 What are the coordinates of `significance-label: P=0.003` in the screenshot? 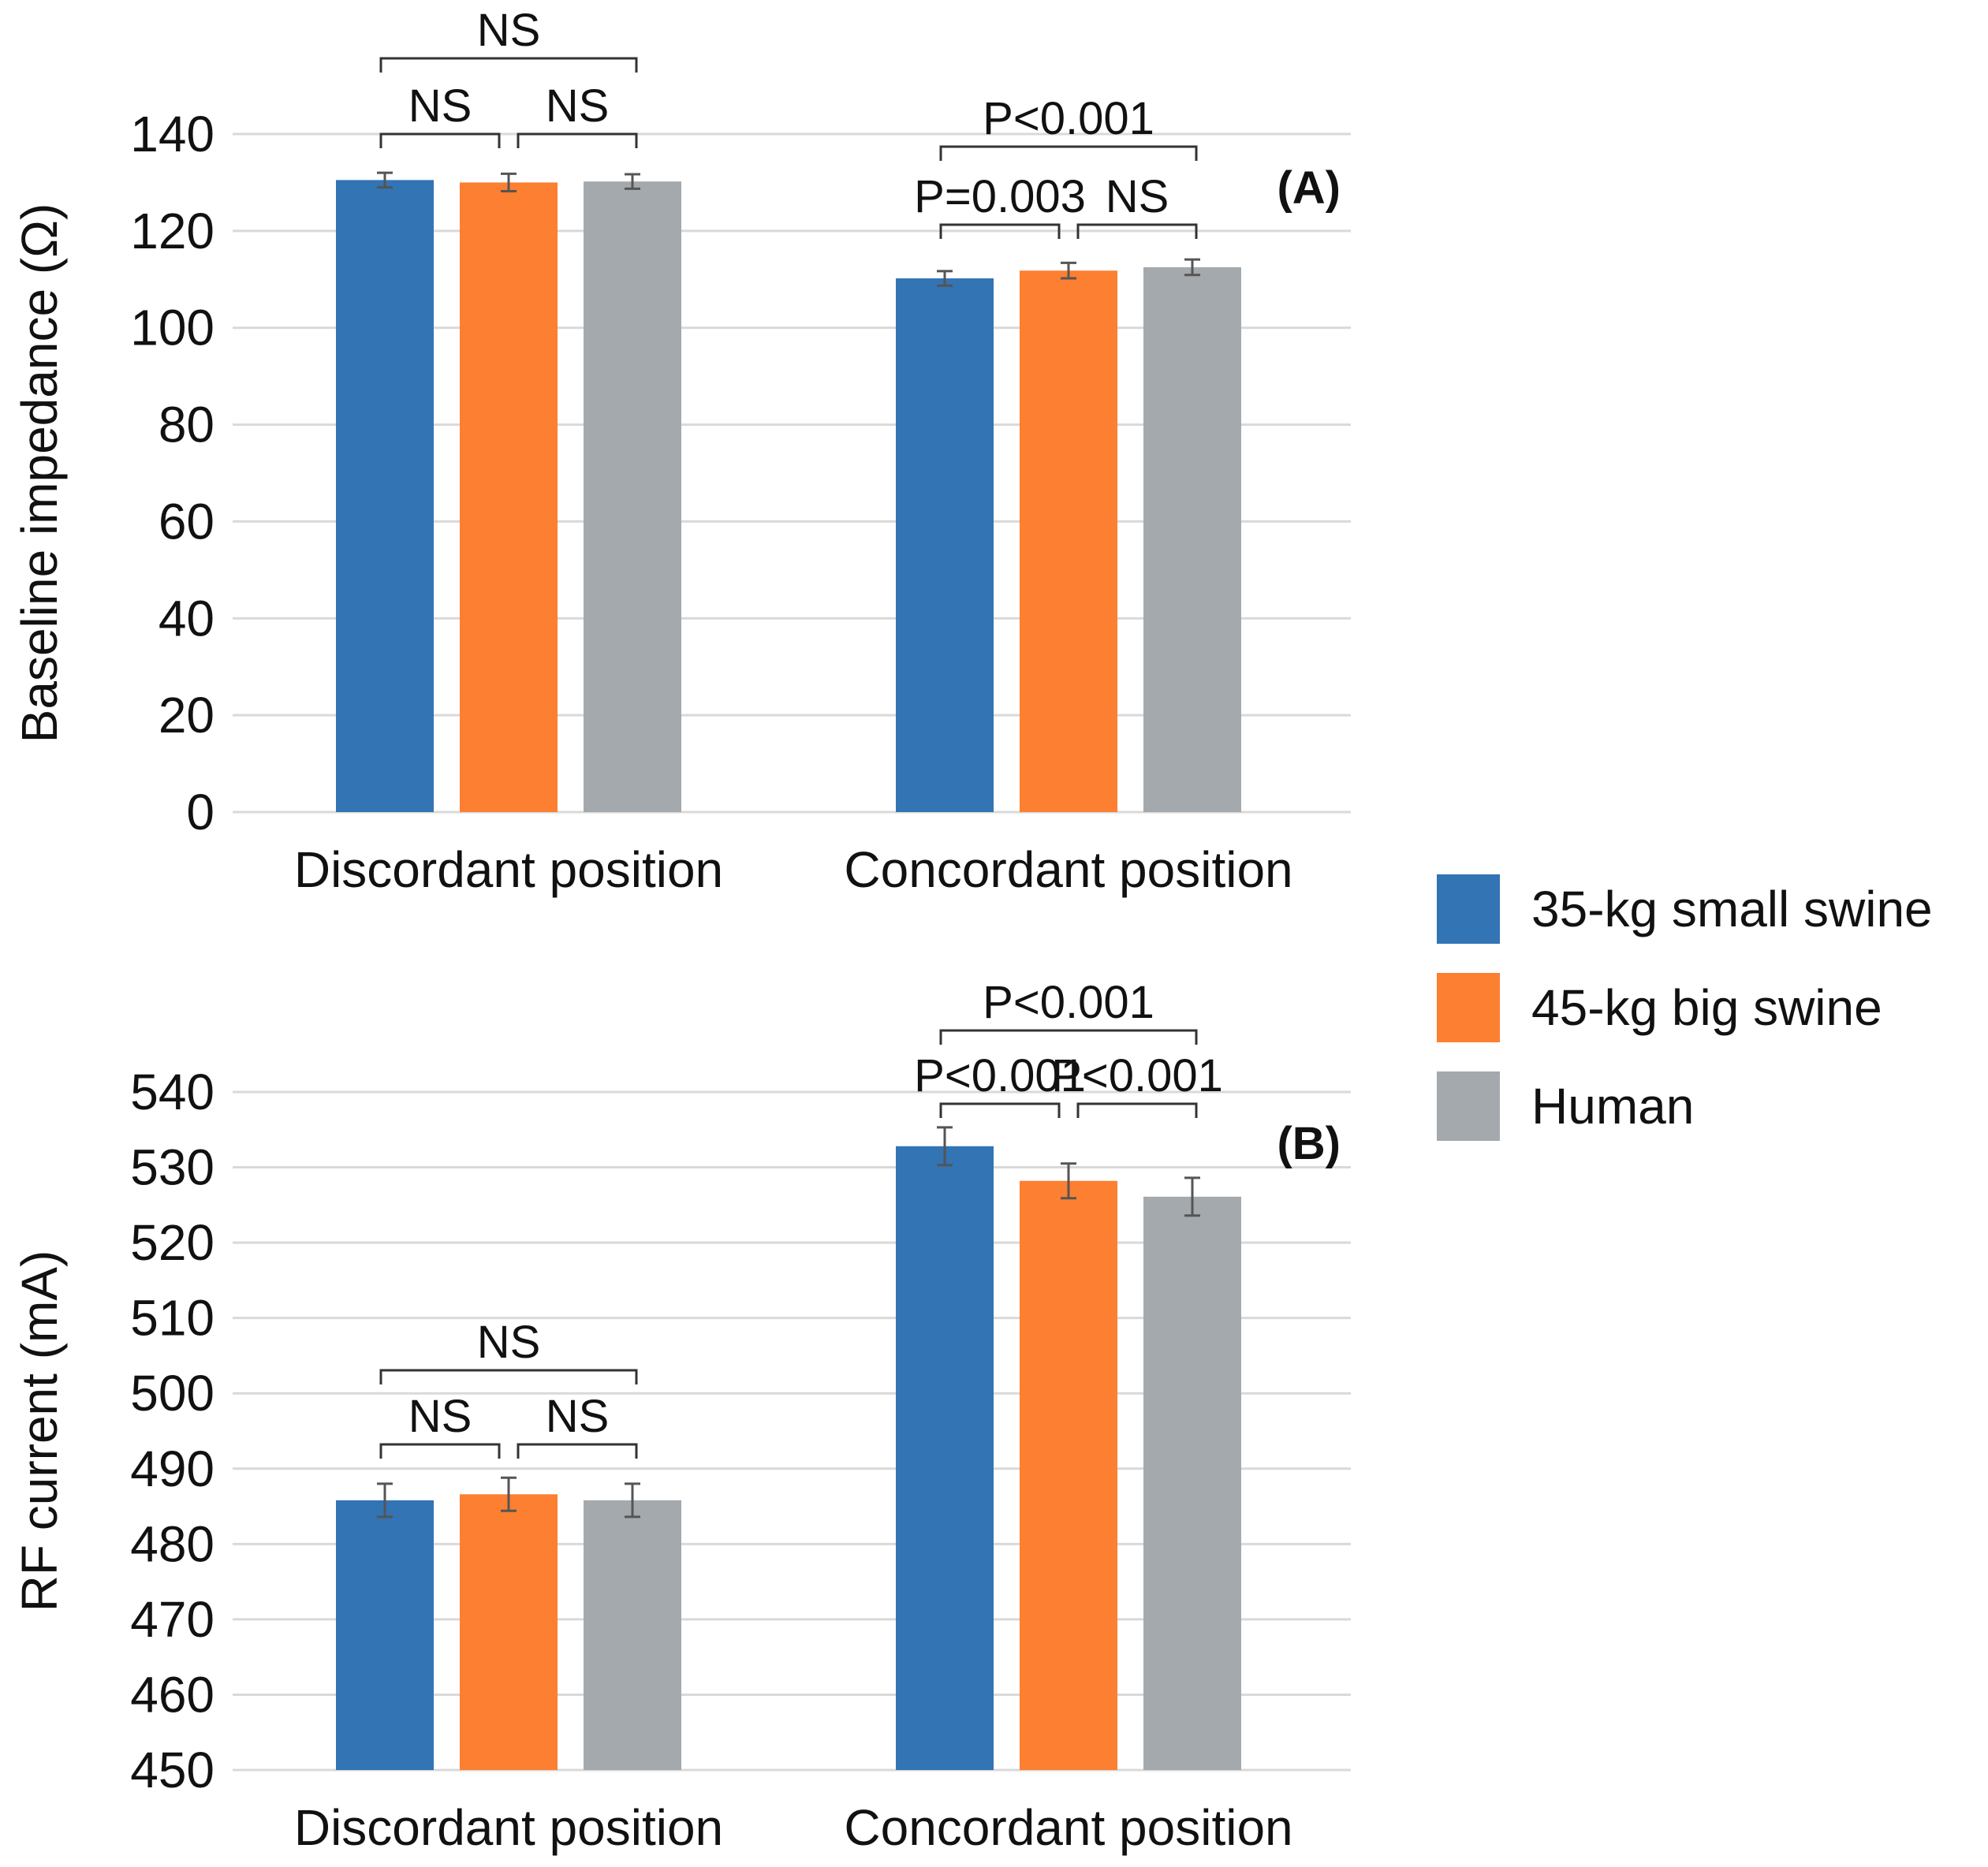 It's located at (1000, 196).